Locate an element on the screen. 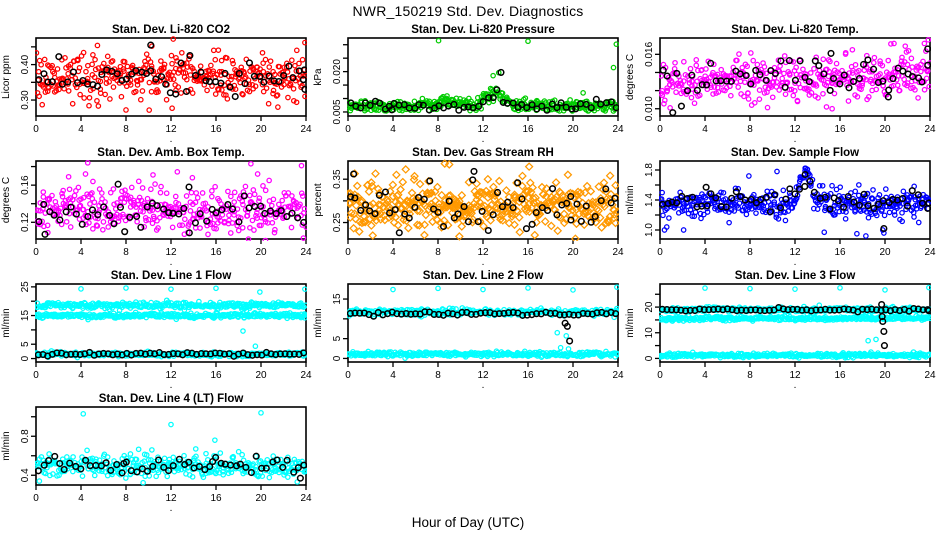 Image resolution: width=936 pixels, height=540 pixels. panel-title: Stan. Dev. Li-820 Temp. is located at coordinates (794, 30).